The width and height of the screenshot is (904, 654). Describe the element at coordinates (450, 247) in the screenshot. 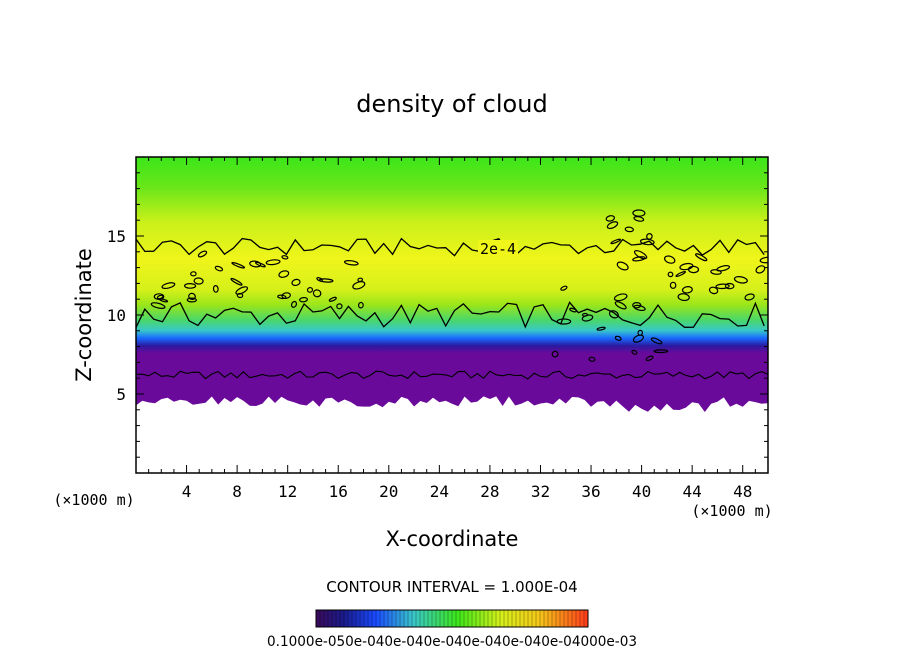

I see `contour-2e-4-upper` at that location.